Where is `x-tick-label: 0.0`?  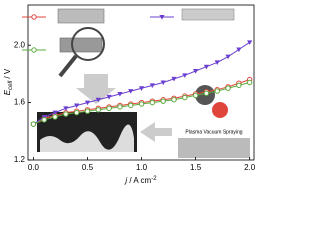
x-tick-label: 0.0 is located at coordinates (34, 167).